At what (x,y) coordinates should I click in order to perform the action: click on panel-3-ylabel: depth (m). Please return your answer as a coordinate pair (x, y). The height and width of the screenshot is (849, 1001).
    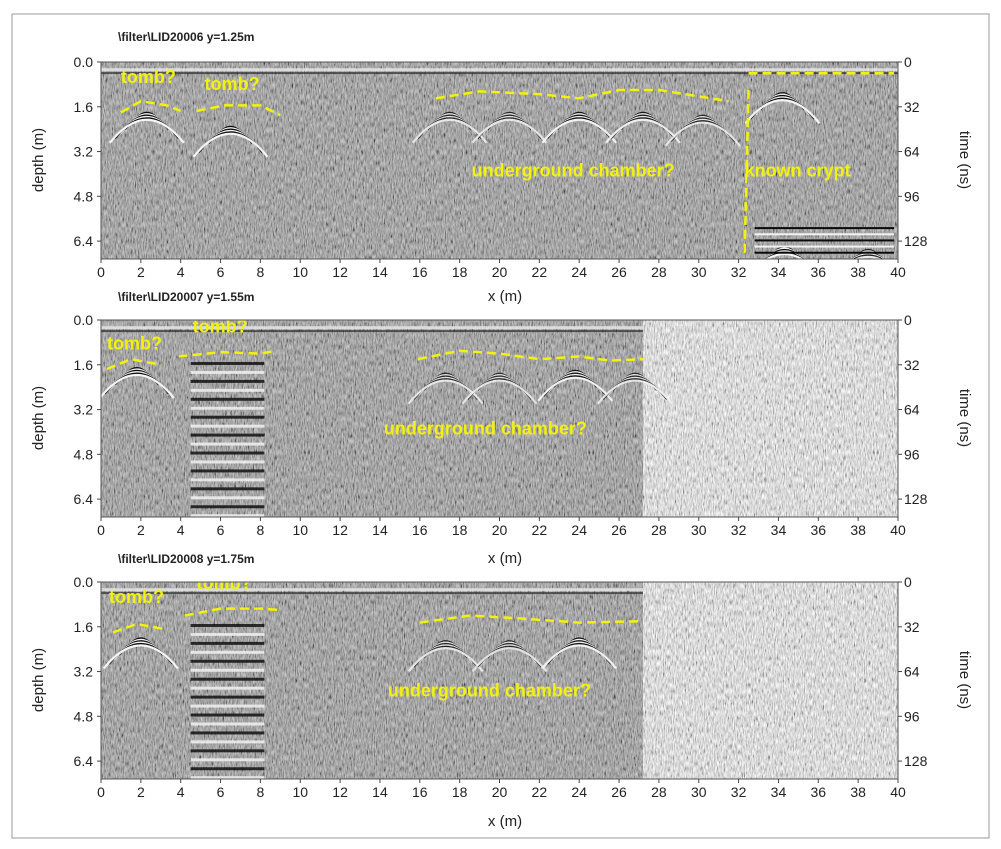
    Looking at the image, I should click on (38, 680).